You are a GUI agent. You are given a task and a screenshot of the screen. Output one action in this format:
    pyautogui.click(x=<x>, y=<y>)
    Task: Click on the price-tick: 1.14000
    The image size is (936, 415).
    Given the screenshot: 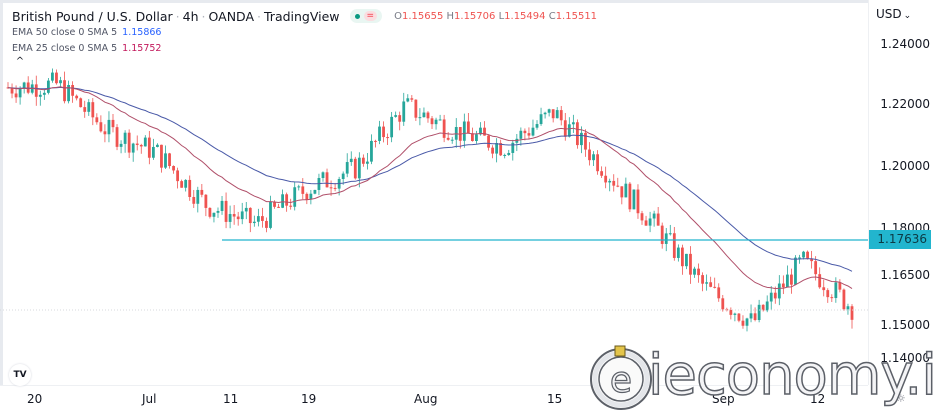 What is the action you would take?
    pyautogui.click(x=905, y=358)
    